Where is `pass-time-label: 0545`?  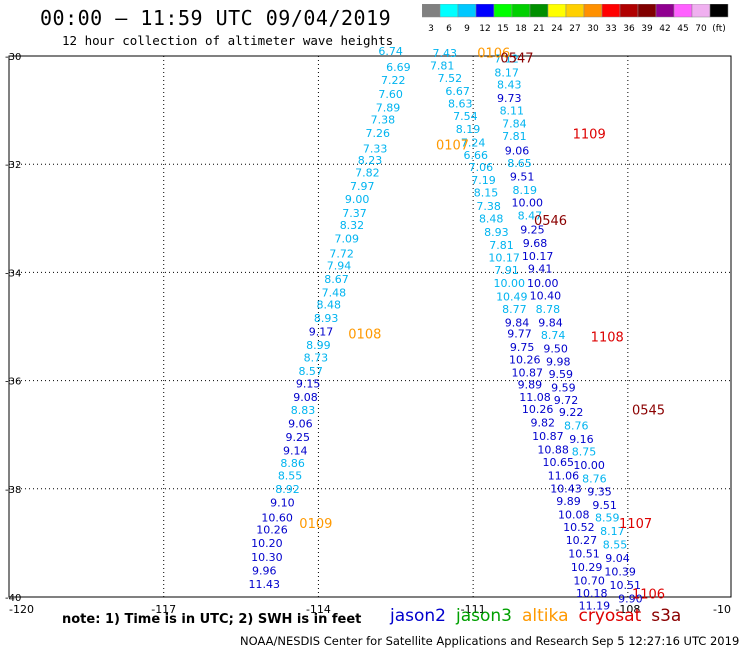
pass-time-label: 0545 is located at coordinates (648, 410).